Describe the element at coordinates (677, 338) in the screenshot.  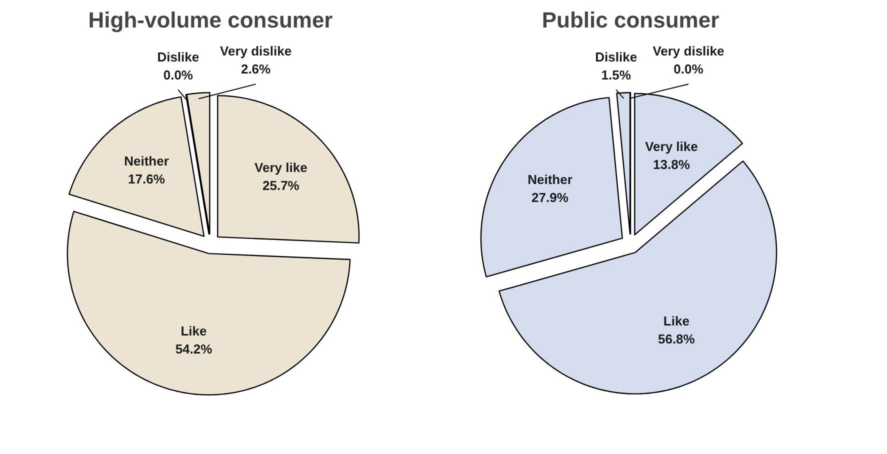
I see `data-label: 56.8%` at that location.